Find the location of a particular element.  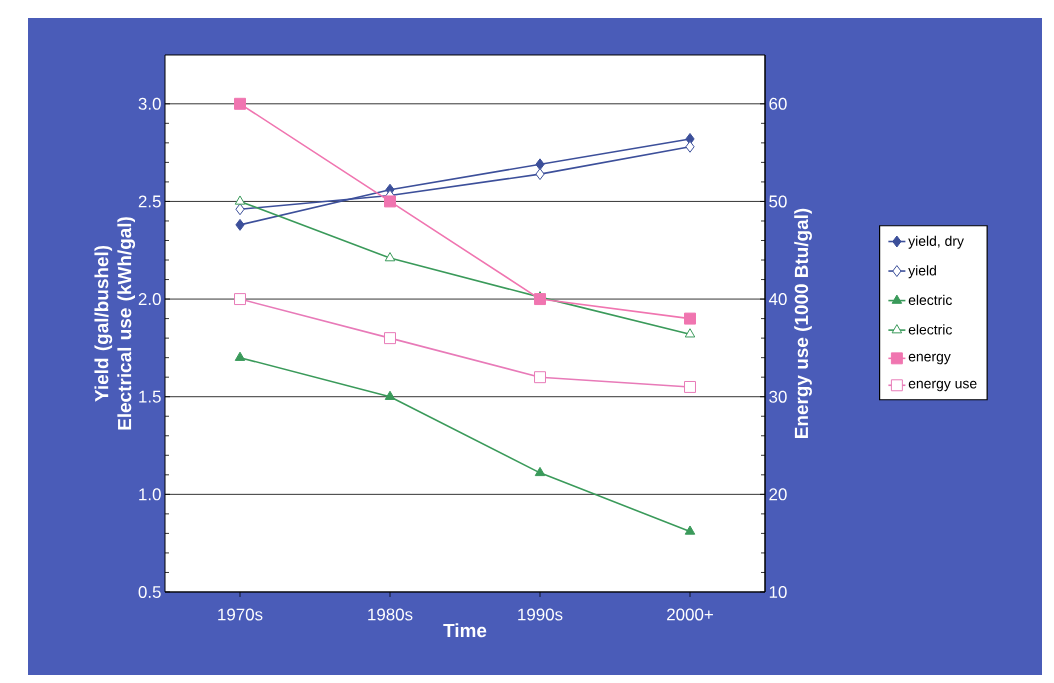

y2-tick-label: 30 is located at coordinates (778, 396).